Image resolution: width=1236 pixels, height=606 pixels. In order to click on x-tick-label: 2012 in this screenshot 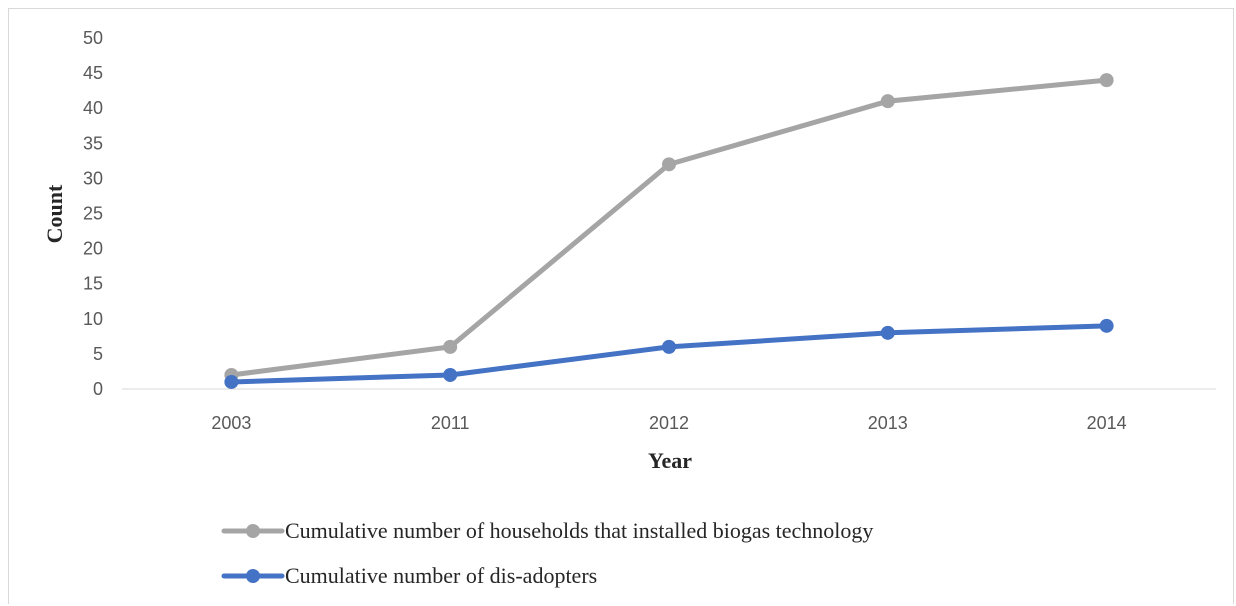, I will do `click(669, 423)`.